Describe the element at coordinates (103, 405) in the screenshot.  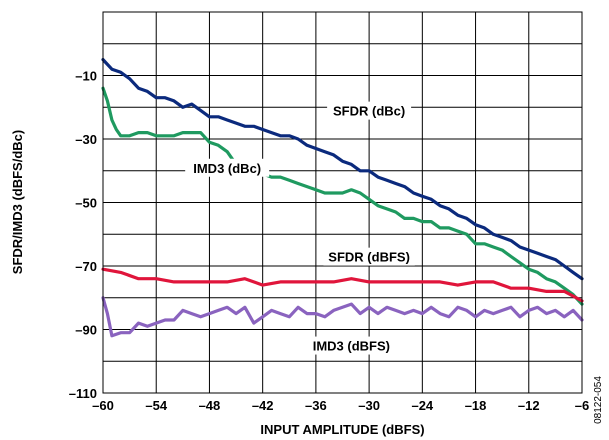
I see `x-tick-label: –60` at that location.